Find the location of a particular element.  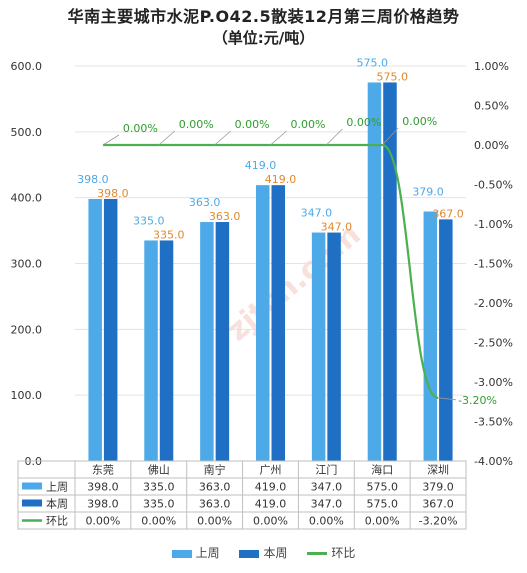

watermark: zjtcn.com is located at coordinates (293, 282).